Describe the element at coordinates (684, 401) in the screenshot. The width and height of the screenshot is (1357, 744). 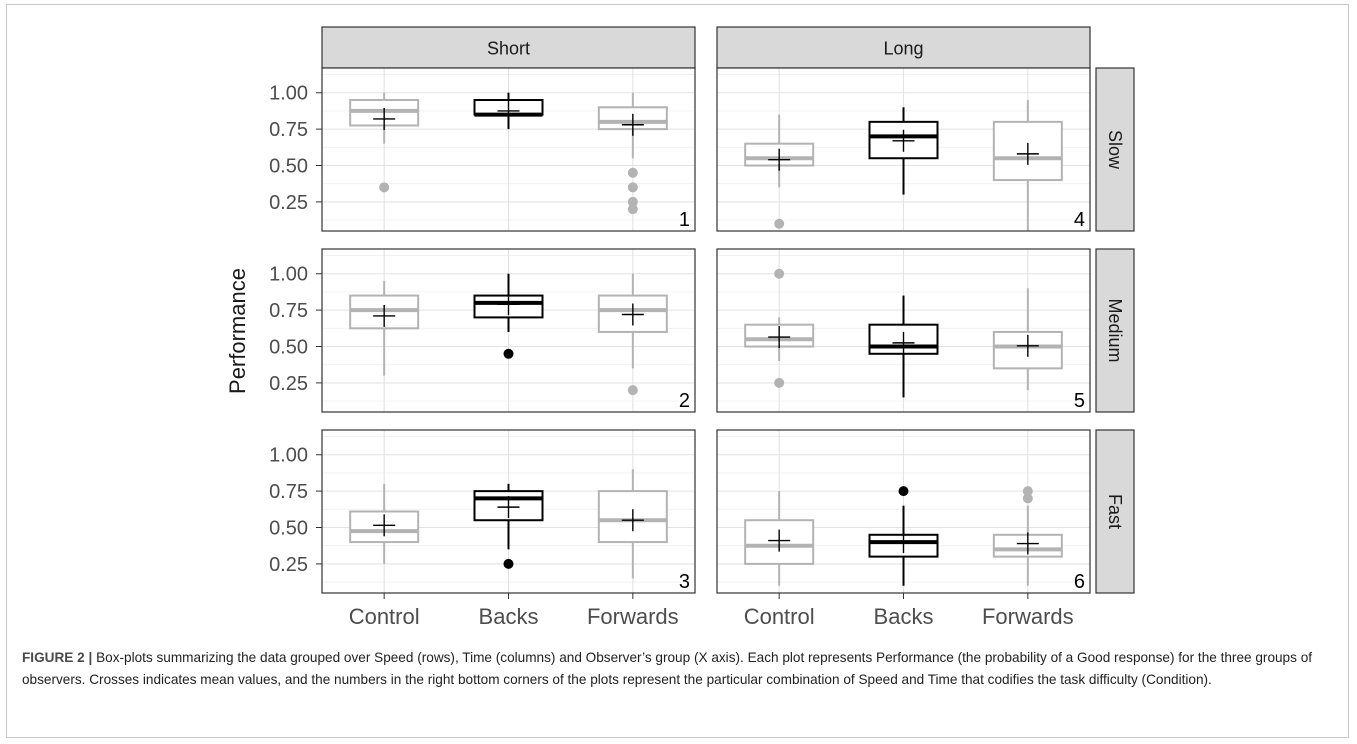
I see `condition-number: 2` at that location.